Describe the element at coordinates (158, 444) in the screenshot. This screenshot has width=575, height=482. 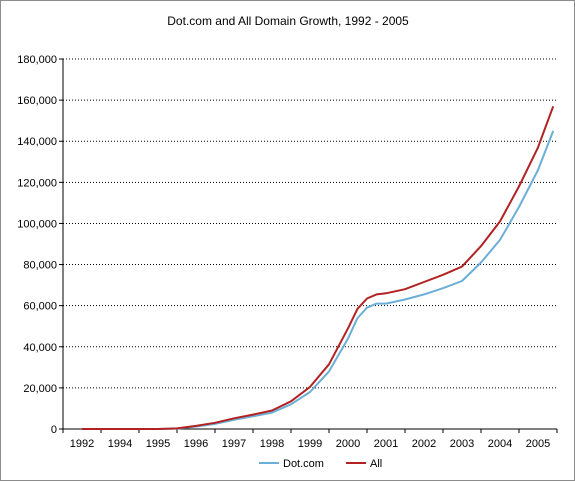
I see `x-tick-label: 1995` at that location.